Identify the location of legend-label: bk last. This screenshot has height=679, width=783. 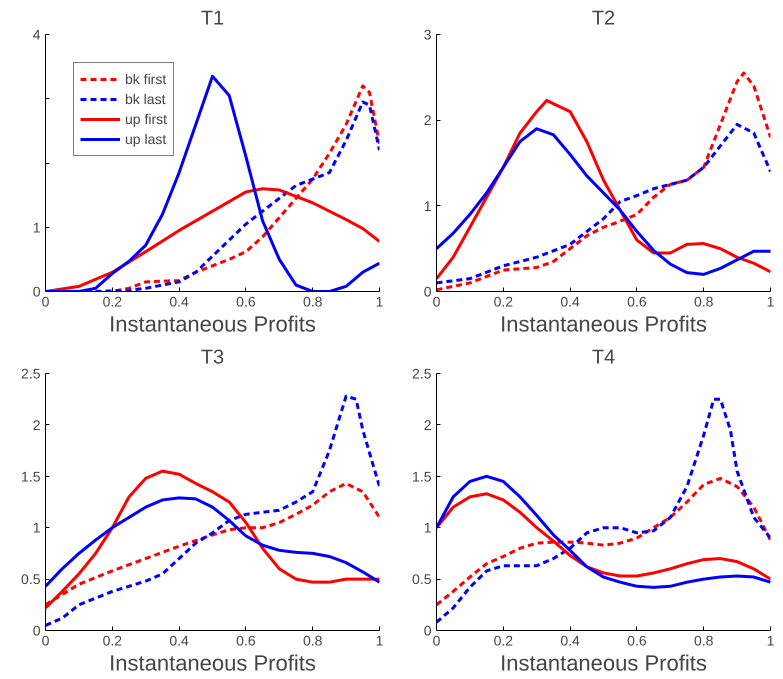
(145, 99).